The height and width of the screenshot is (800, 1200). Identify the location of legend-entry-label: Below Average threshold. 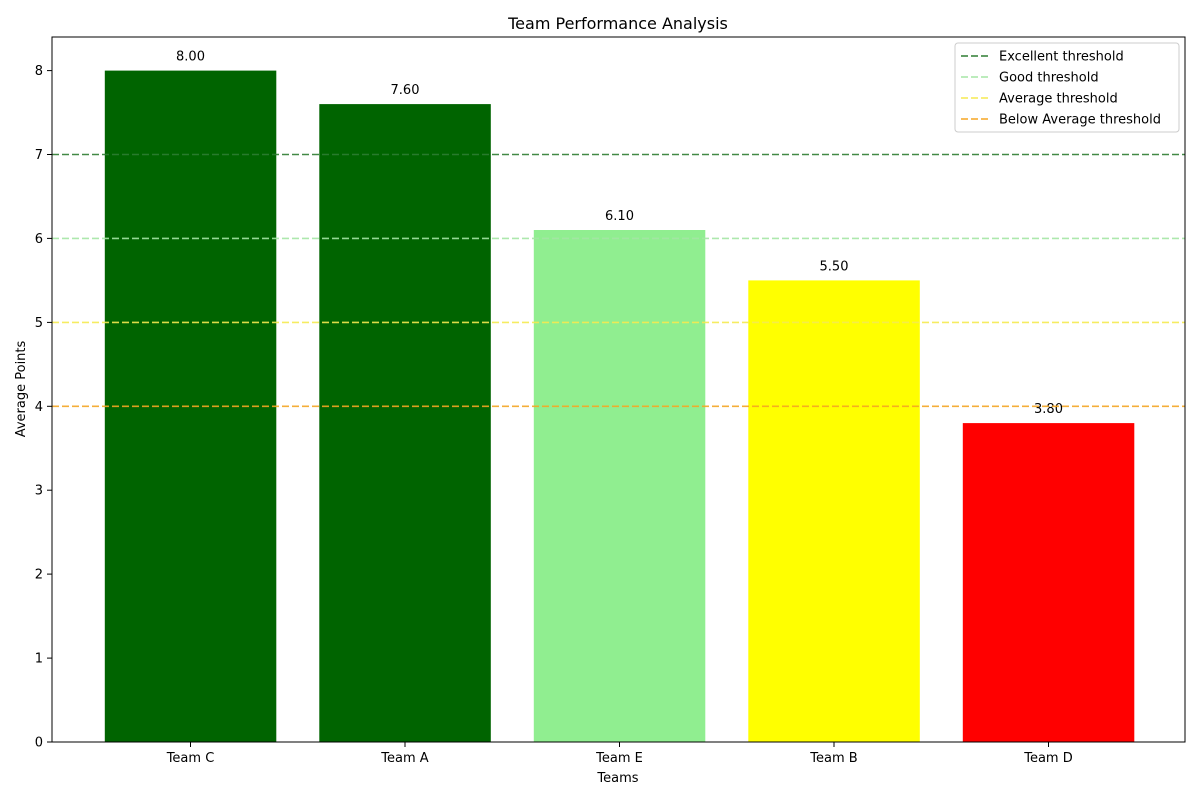
(1080, 120).